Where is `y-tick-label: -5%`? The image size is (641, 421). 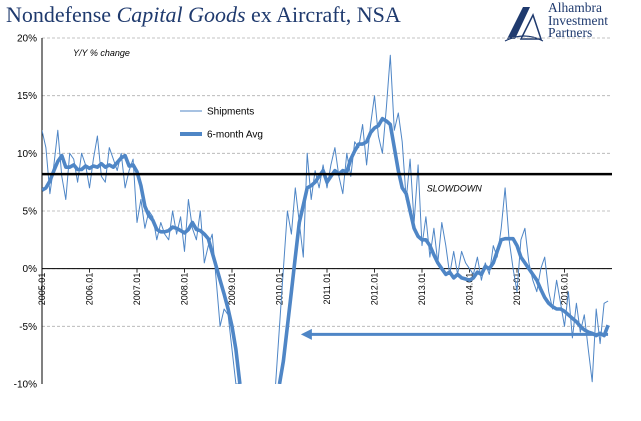 y-tick-label: -5% is located at coordinates (28, 327).